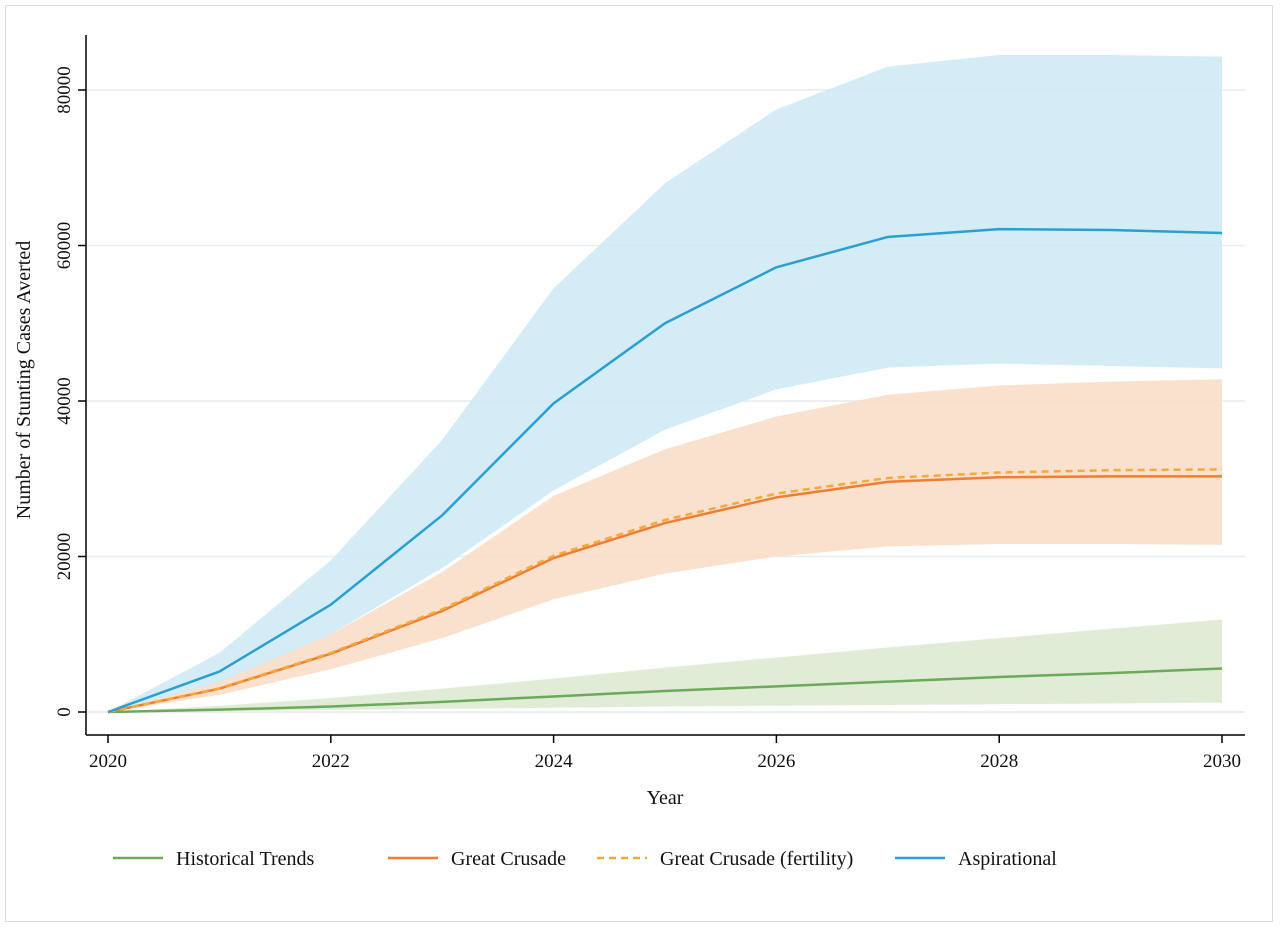  I want to click on legend-label: Aspirational, so click(1007, 859).